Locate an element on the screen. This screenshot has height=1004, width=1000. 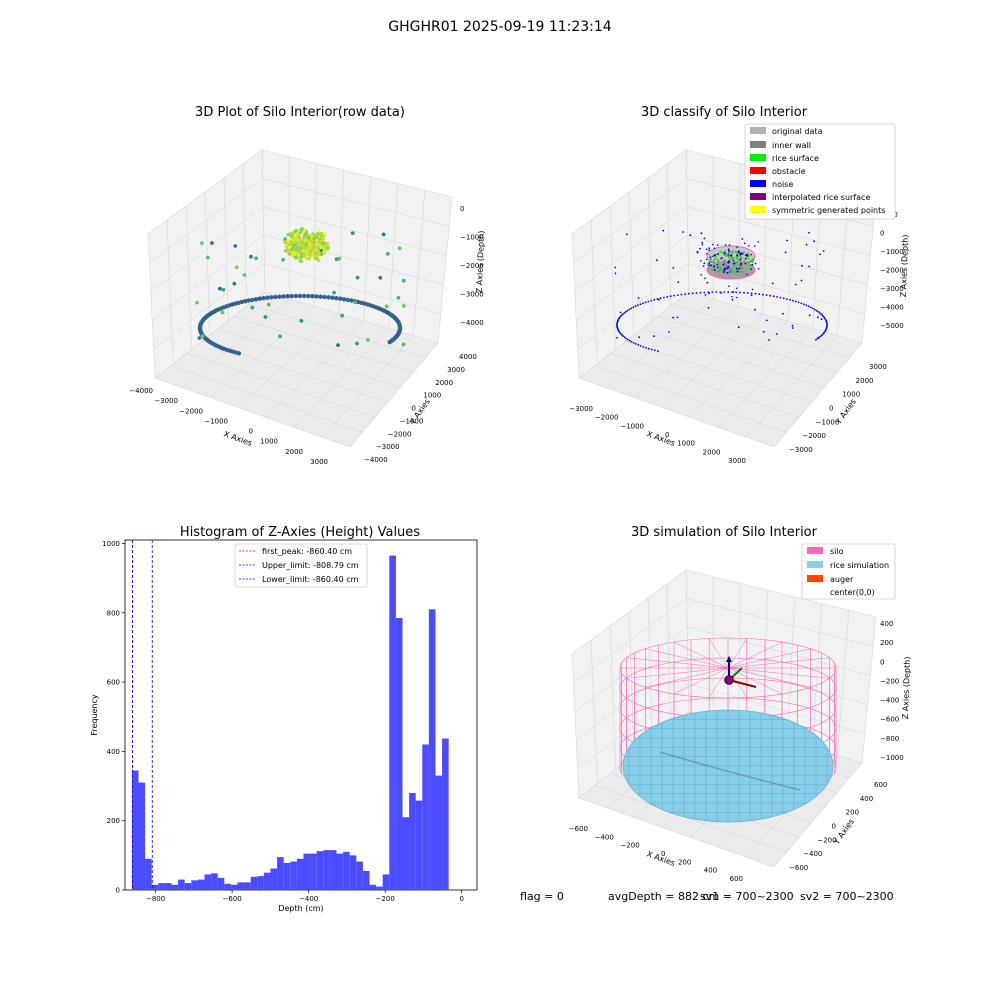
sim-x-tick-label: 200 is located at coordinates (684, 862).